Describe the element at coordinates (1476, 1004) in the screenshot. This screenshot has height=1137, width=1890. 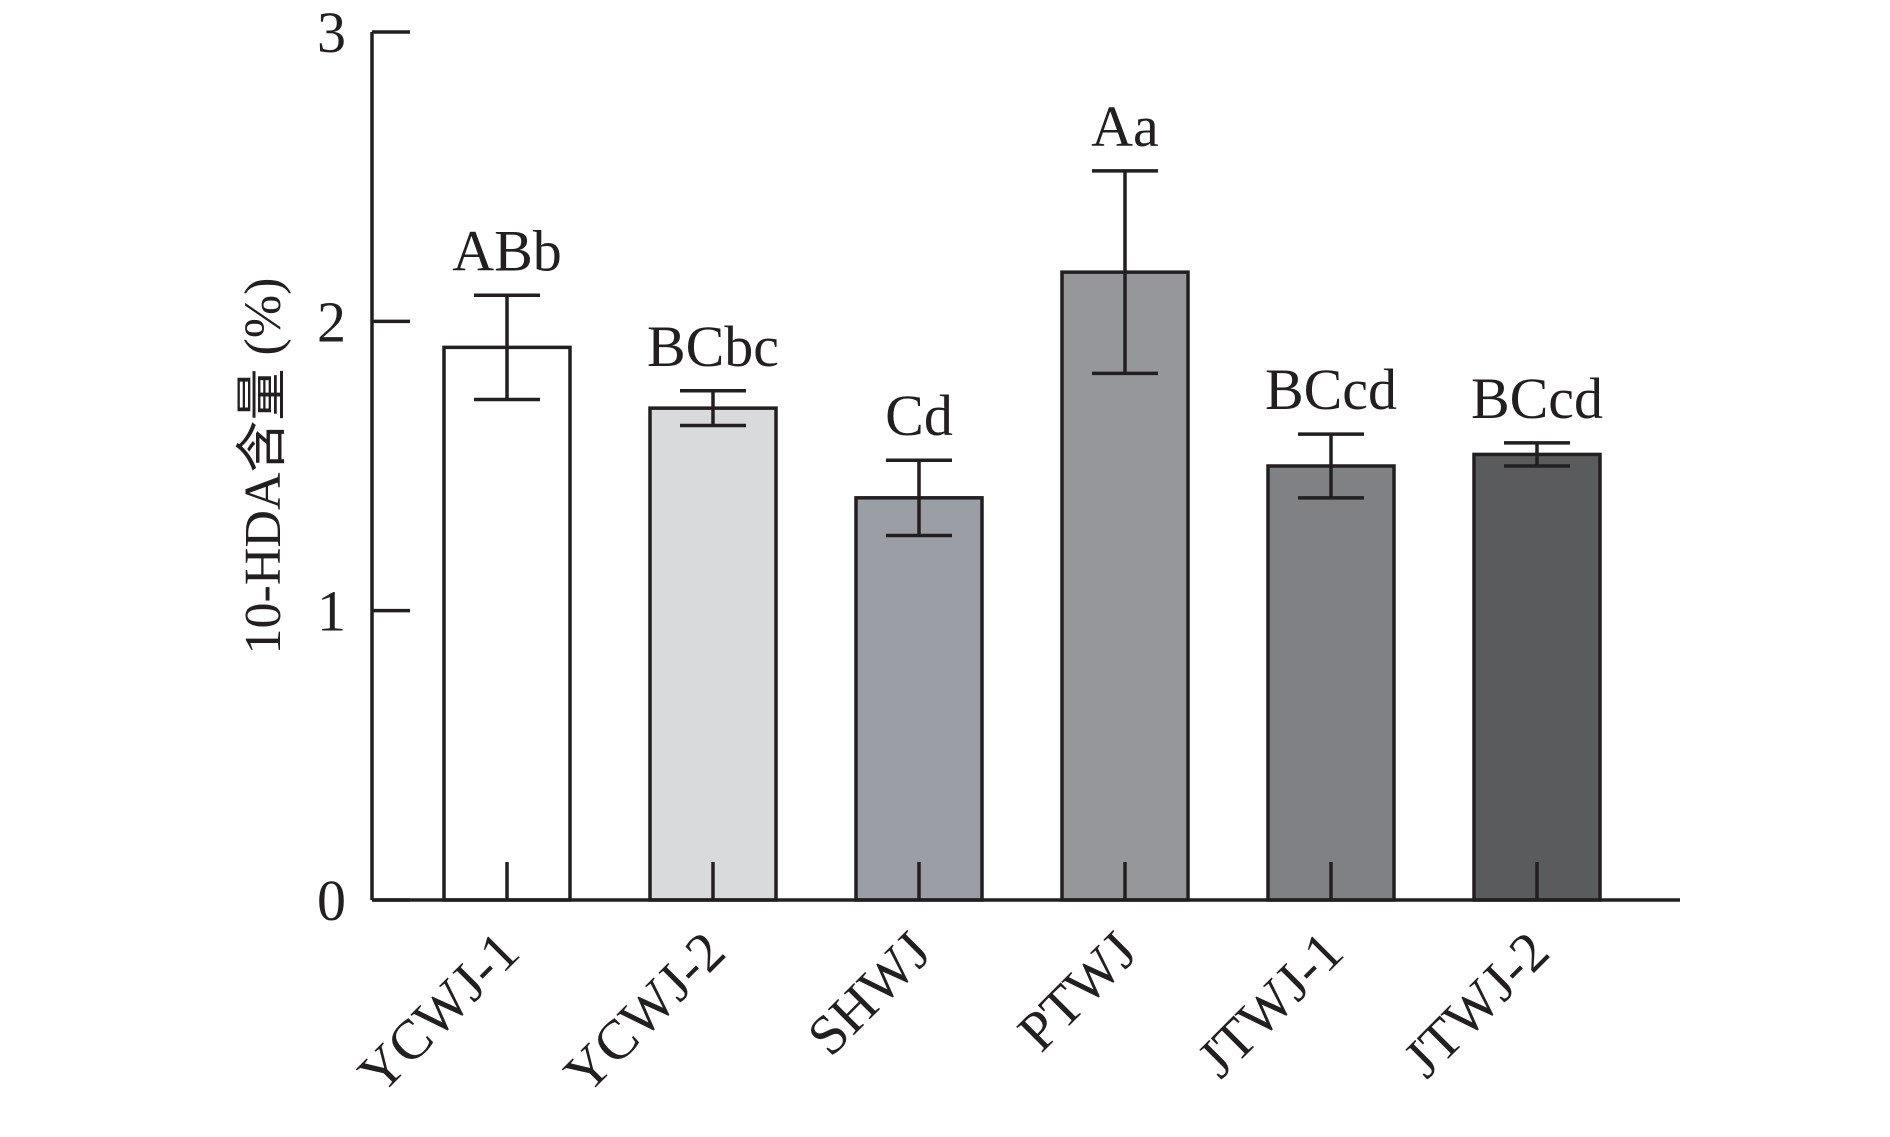
I see `x-tick-label: JTWJ-2` at that location.